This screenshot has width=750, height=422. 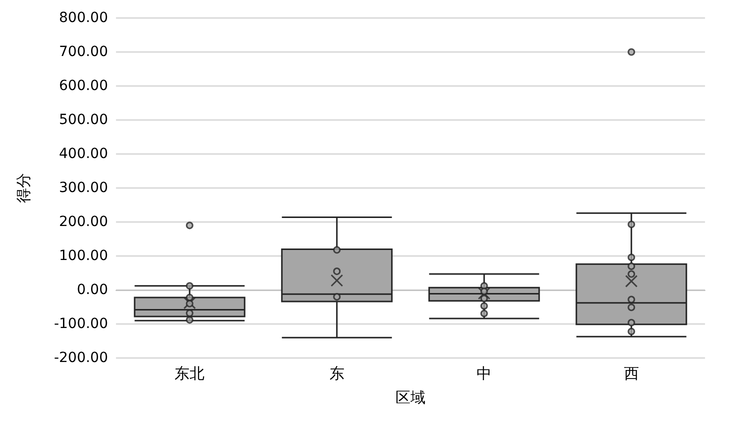 I want to click on y-tick-label: -200.00, so click(x=81, y=358).